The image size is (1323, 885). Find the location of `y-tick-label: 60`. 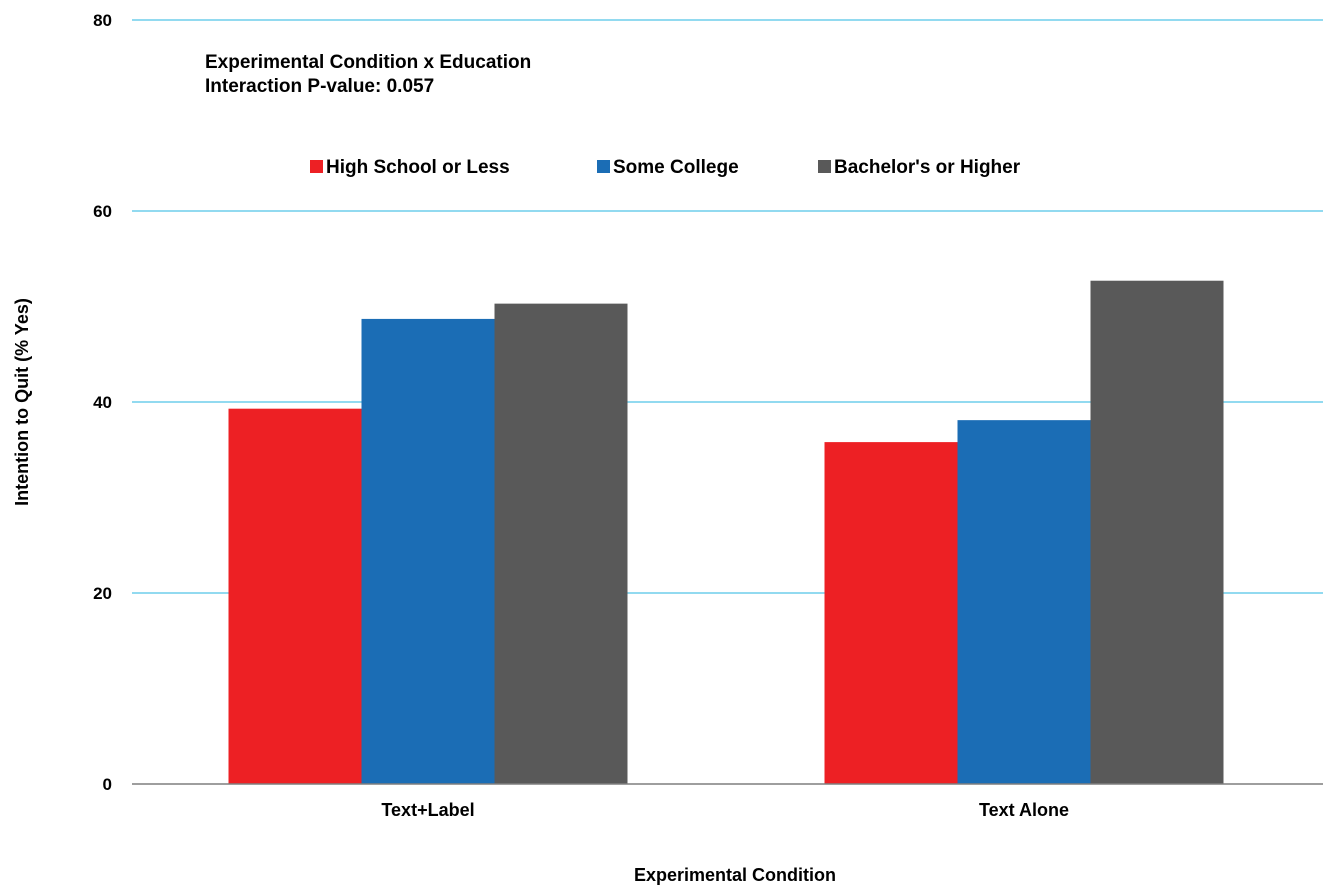

y-tick-label: 60 is located at coordinates (102, 211).